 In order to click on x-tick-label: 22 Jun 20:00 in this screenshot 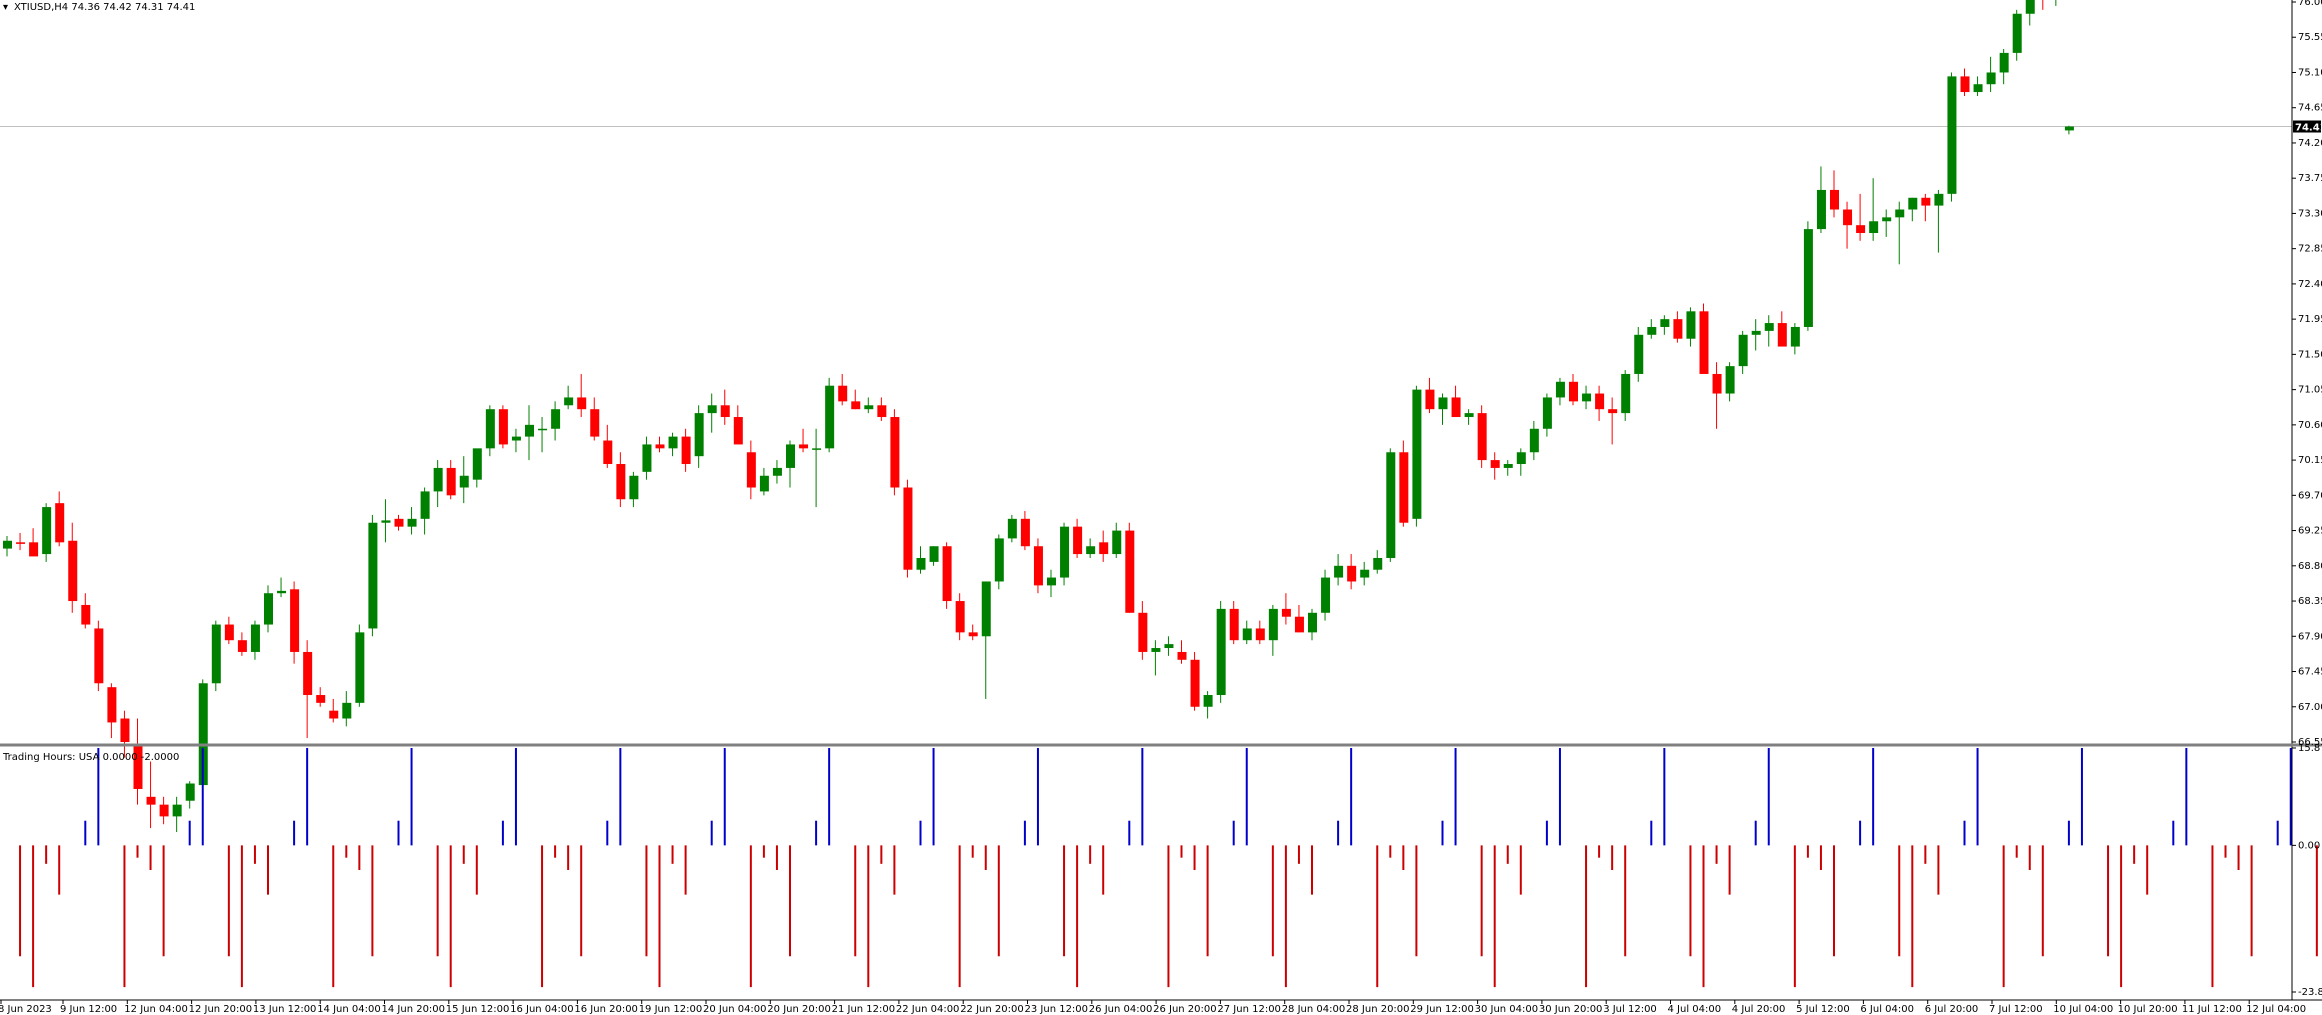, I will do `click(992, 1009)`.